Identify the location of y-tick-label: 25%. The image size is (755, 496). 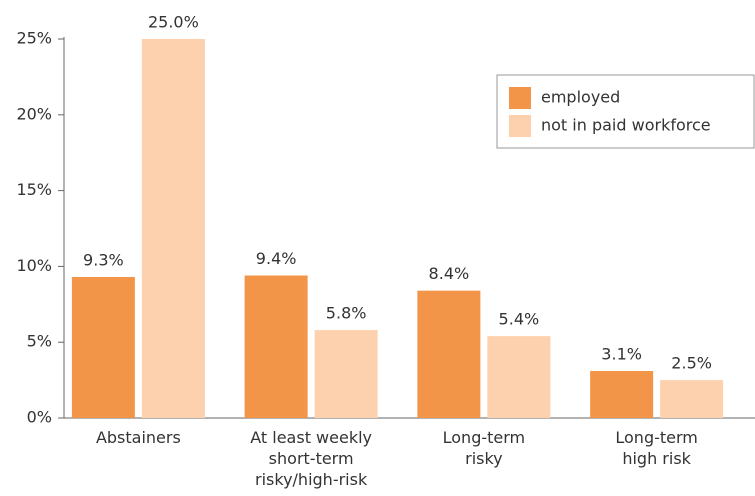
(34, 38).